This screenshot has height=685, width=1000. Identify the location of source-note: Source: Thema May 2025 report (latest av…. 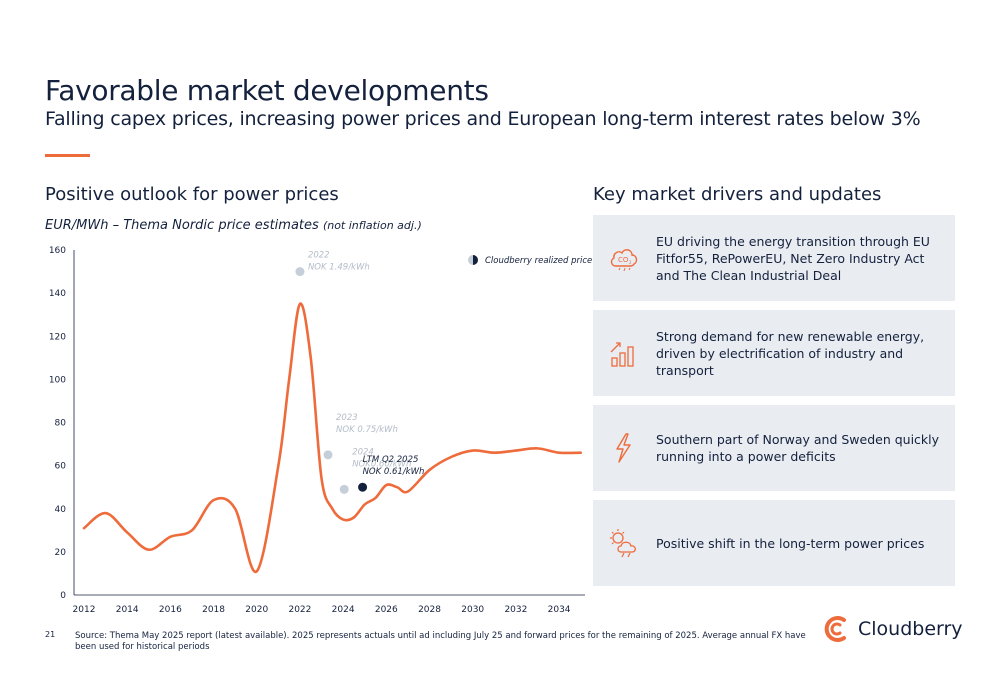
(440, 641).